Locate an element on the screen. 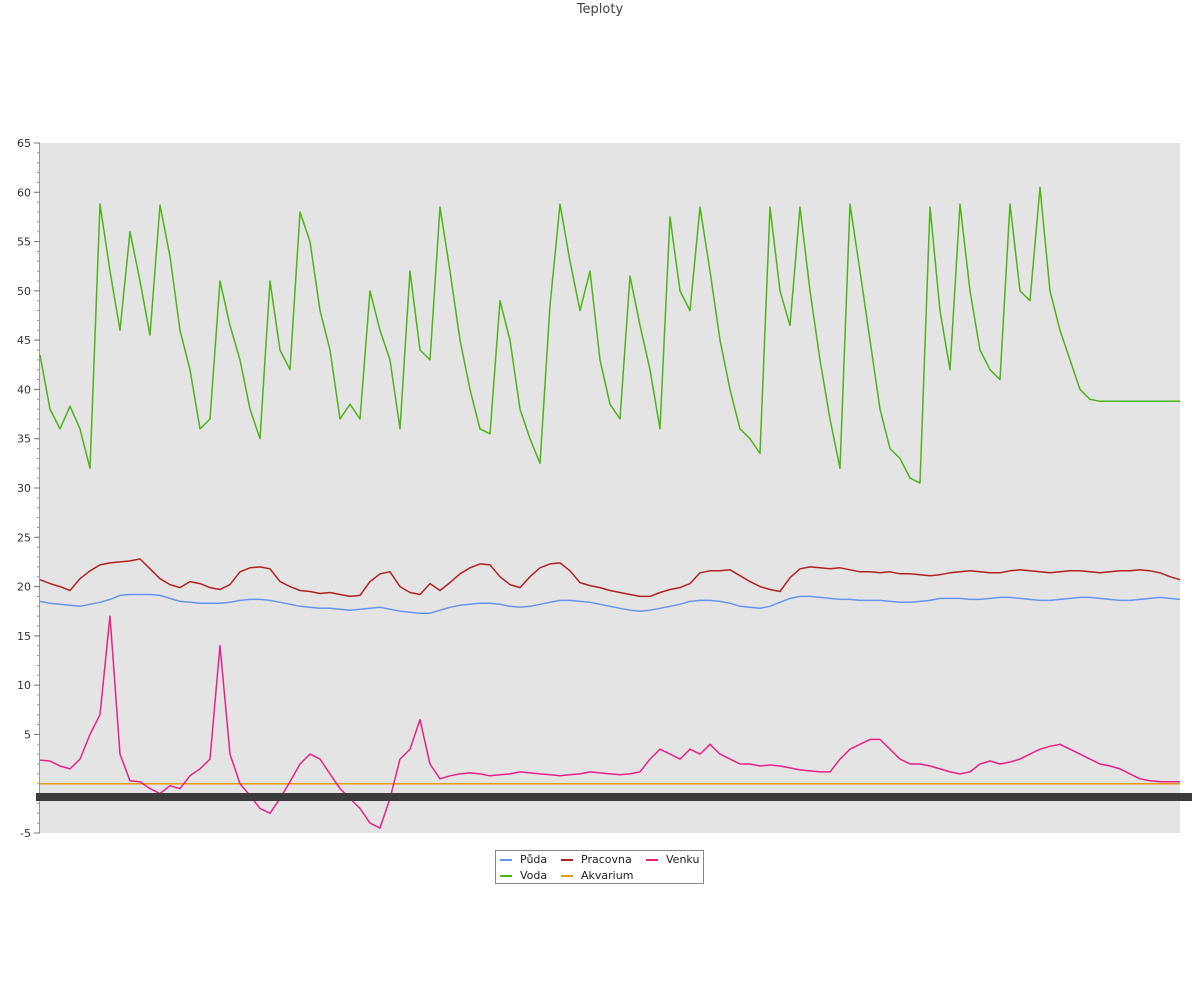  y-tick-label: 35 is located at coordinates (24, 439).